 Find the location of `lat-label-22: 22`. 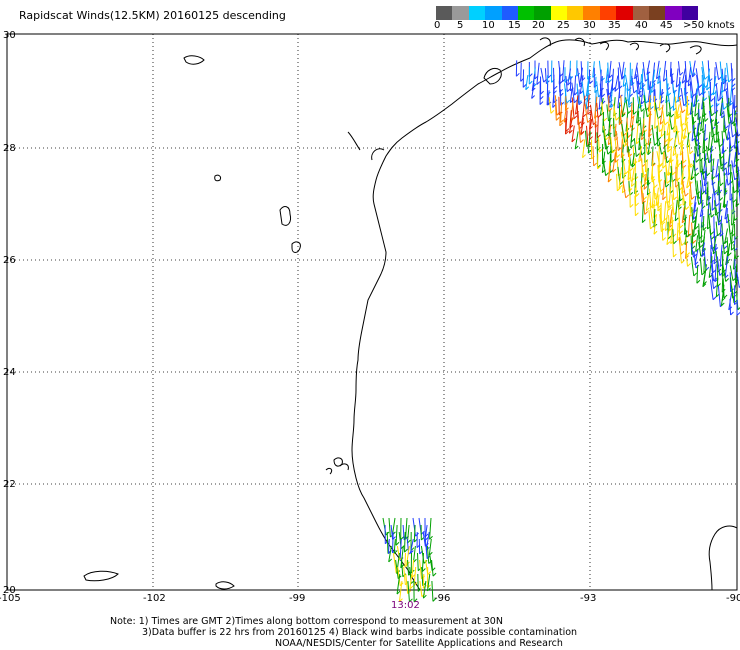

lat-label-22: 22 is located at coordinates (9, 484).